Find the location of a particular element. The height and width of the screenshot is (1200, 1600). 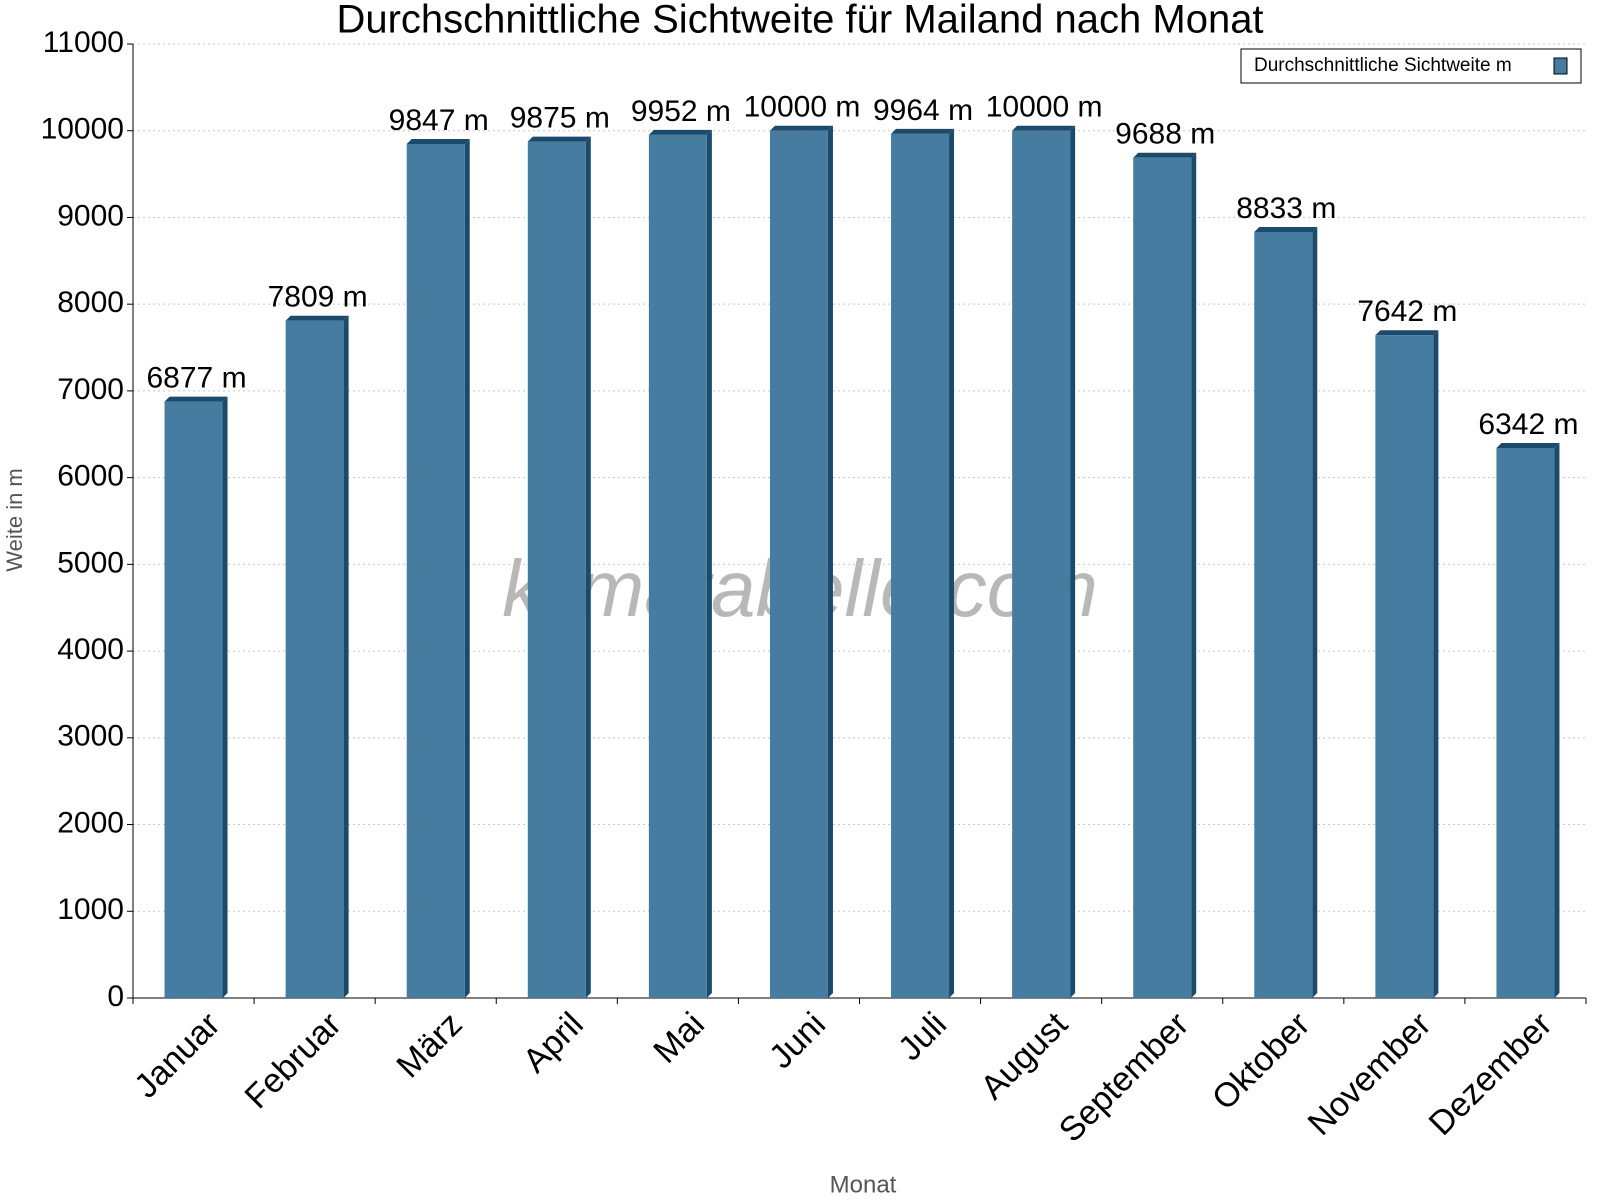

x-tick-label: März is located at coordinates (429, 1045).